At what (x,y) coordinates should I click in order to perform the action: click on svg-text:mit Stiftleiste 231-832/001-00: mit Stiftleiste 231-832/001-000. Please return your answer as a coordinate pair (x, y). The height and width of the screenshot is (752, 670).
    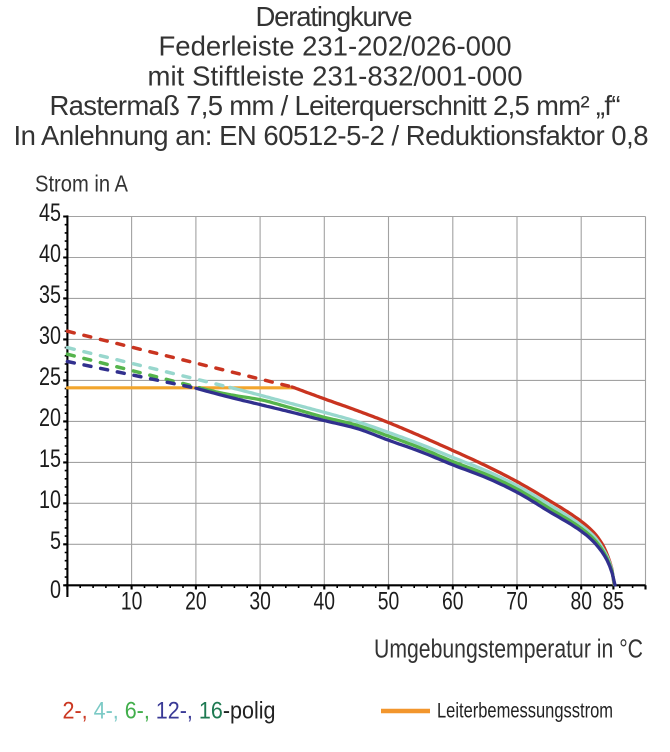
    Looking at the image, I should click on (335, 76).